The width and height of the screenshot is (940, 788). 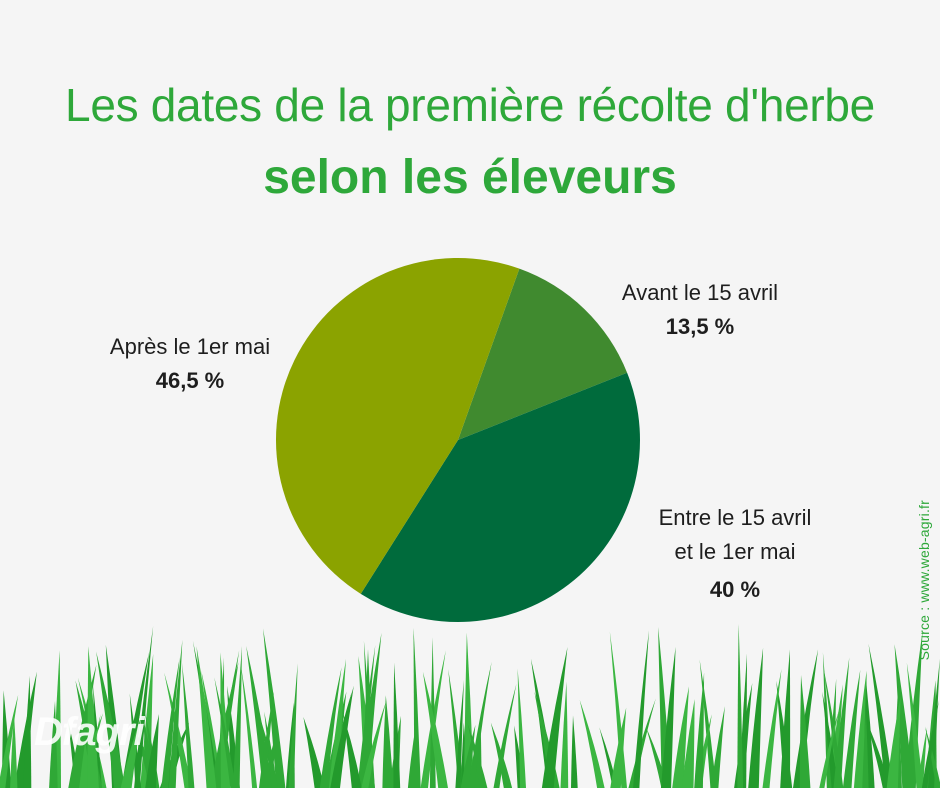 What do you see at coordinates (700, 292) in the screenshot?
I see `slice-label-avant-text: Avant le 15 avril` at bounding box center [700, 292].